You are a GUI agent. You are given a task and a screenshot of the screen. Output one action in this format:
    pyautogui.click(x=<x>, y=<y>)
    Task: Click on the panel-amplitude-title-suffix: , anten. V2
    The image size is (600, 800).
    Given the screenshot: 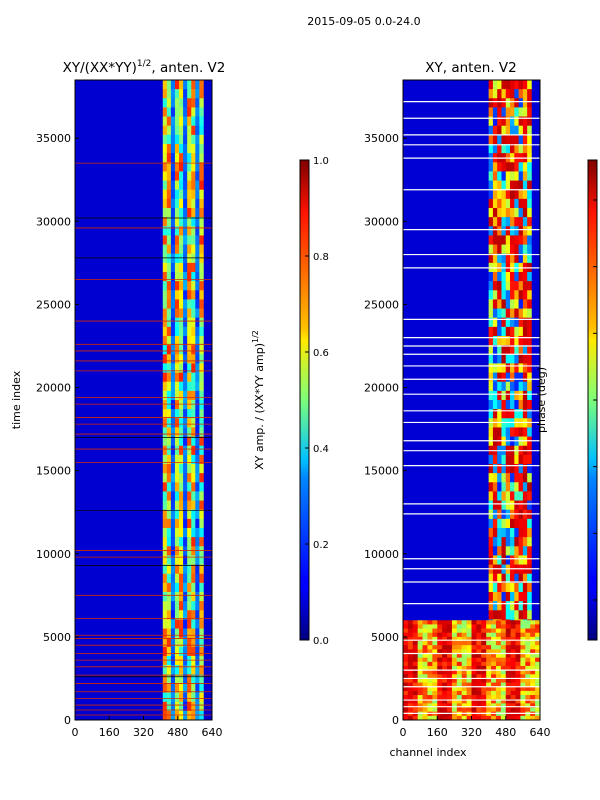 What is the action you would take?
    pyautogui.click(x=188, y=68)
    